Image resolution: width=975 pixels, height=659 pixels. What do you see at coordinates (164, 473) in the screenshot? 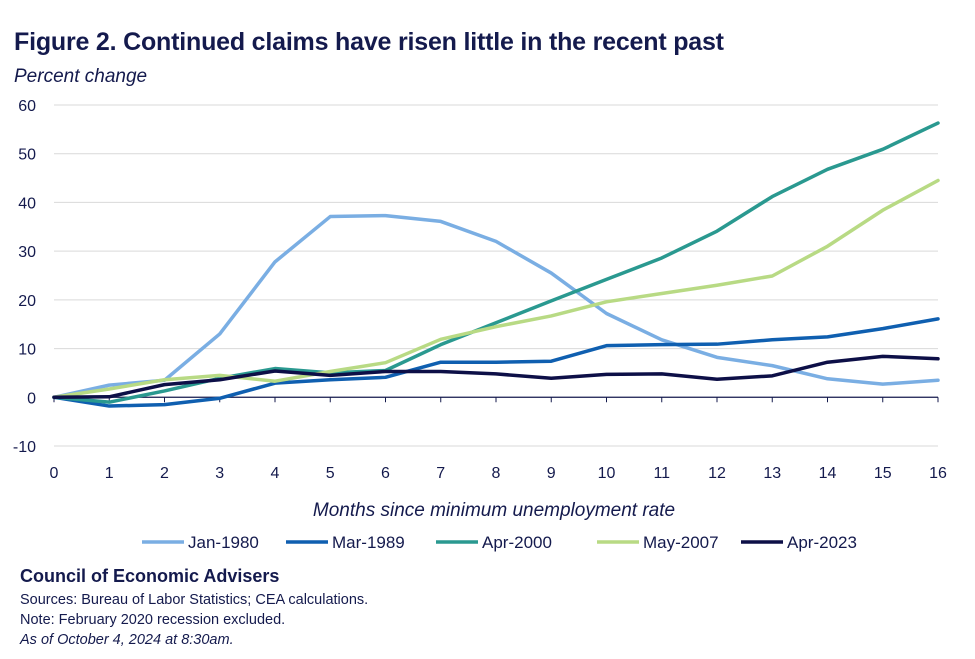
I see `x-tick-label: 2` at bounding box center [164, 473].